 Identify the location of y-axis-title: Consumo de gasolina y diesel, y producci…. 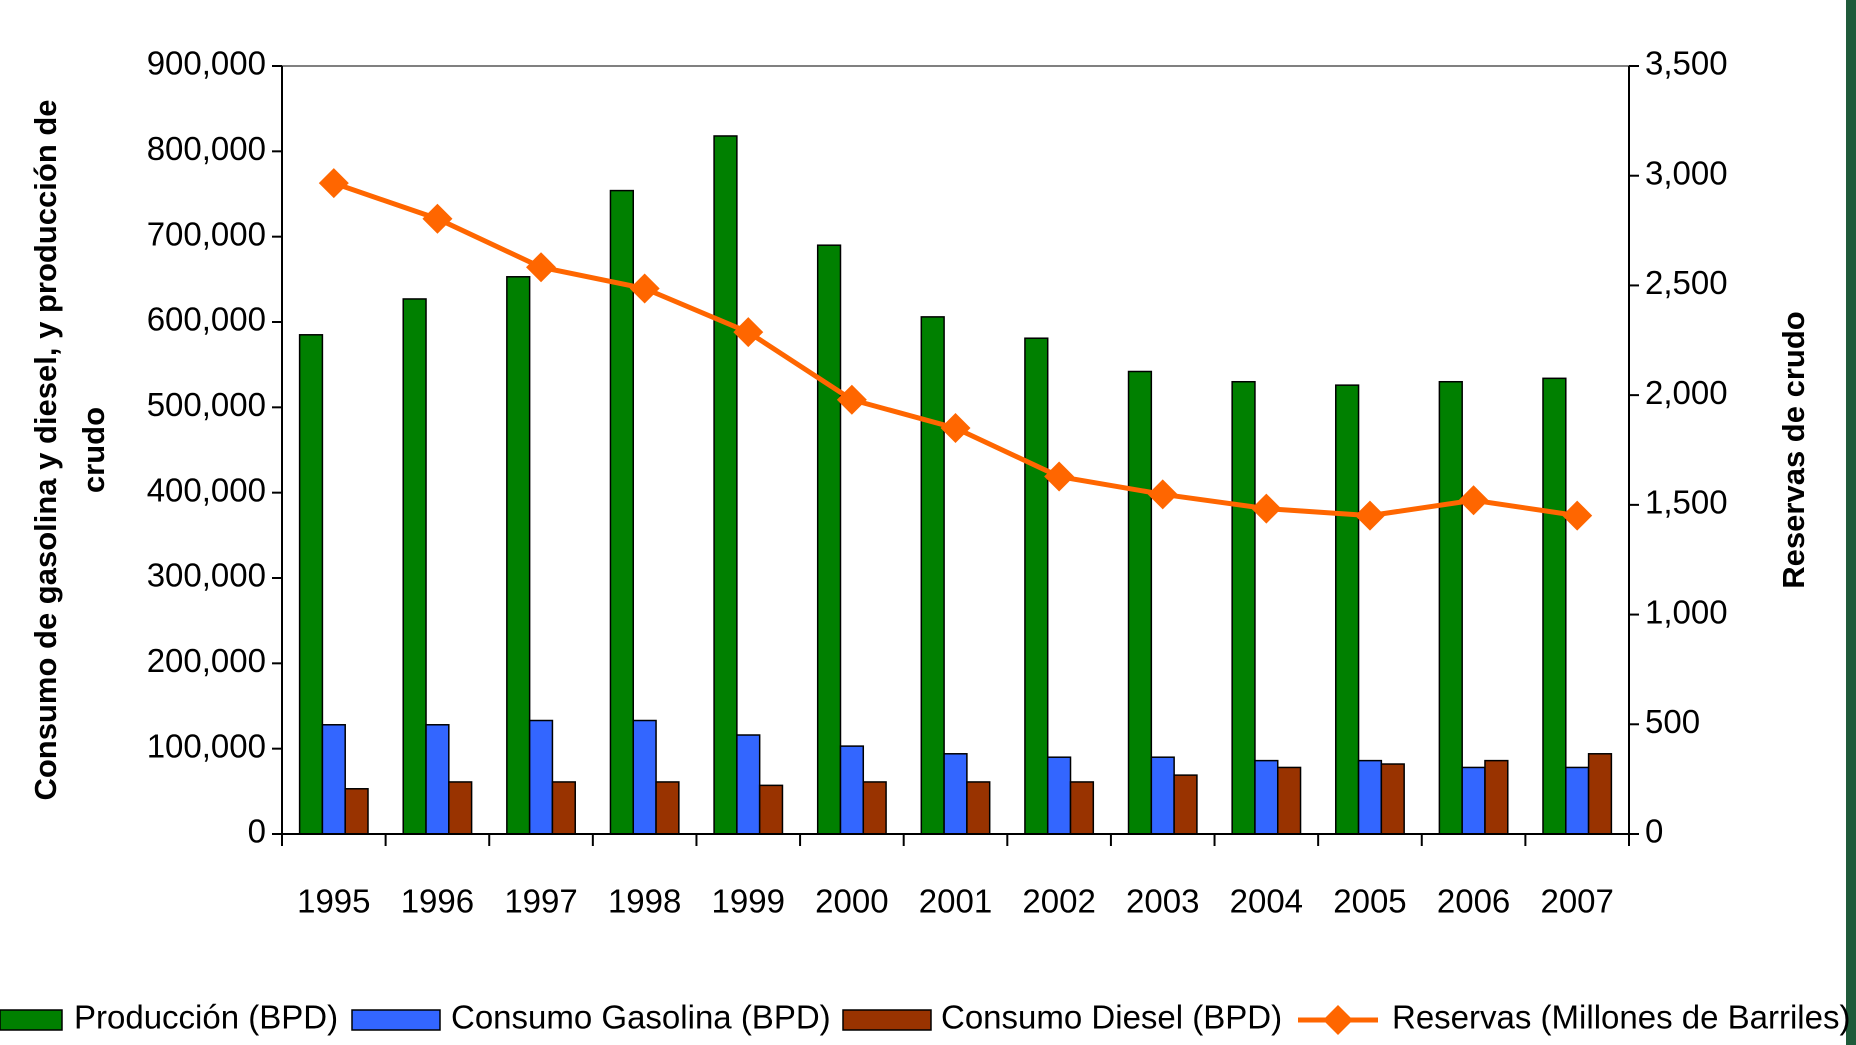
(45, 449).